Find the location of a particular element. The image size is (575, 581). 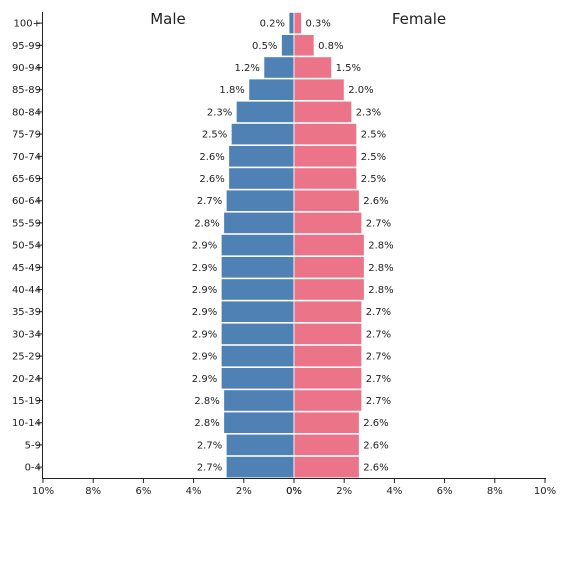

male-value-label-95-99: 0.5% is located at coordinates (264, 46).